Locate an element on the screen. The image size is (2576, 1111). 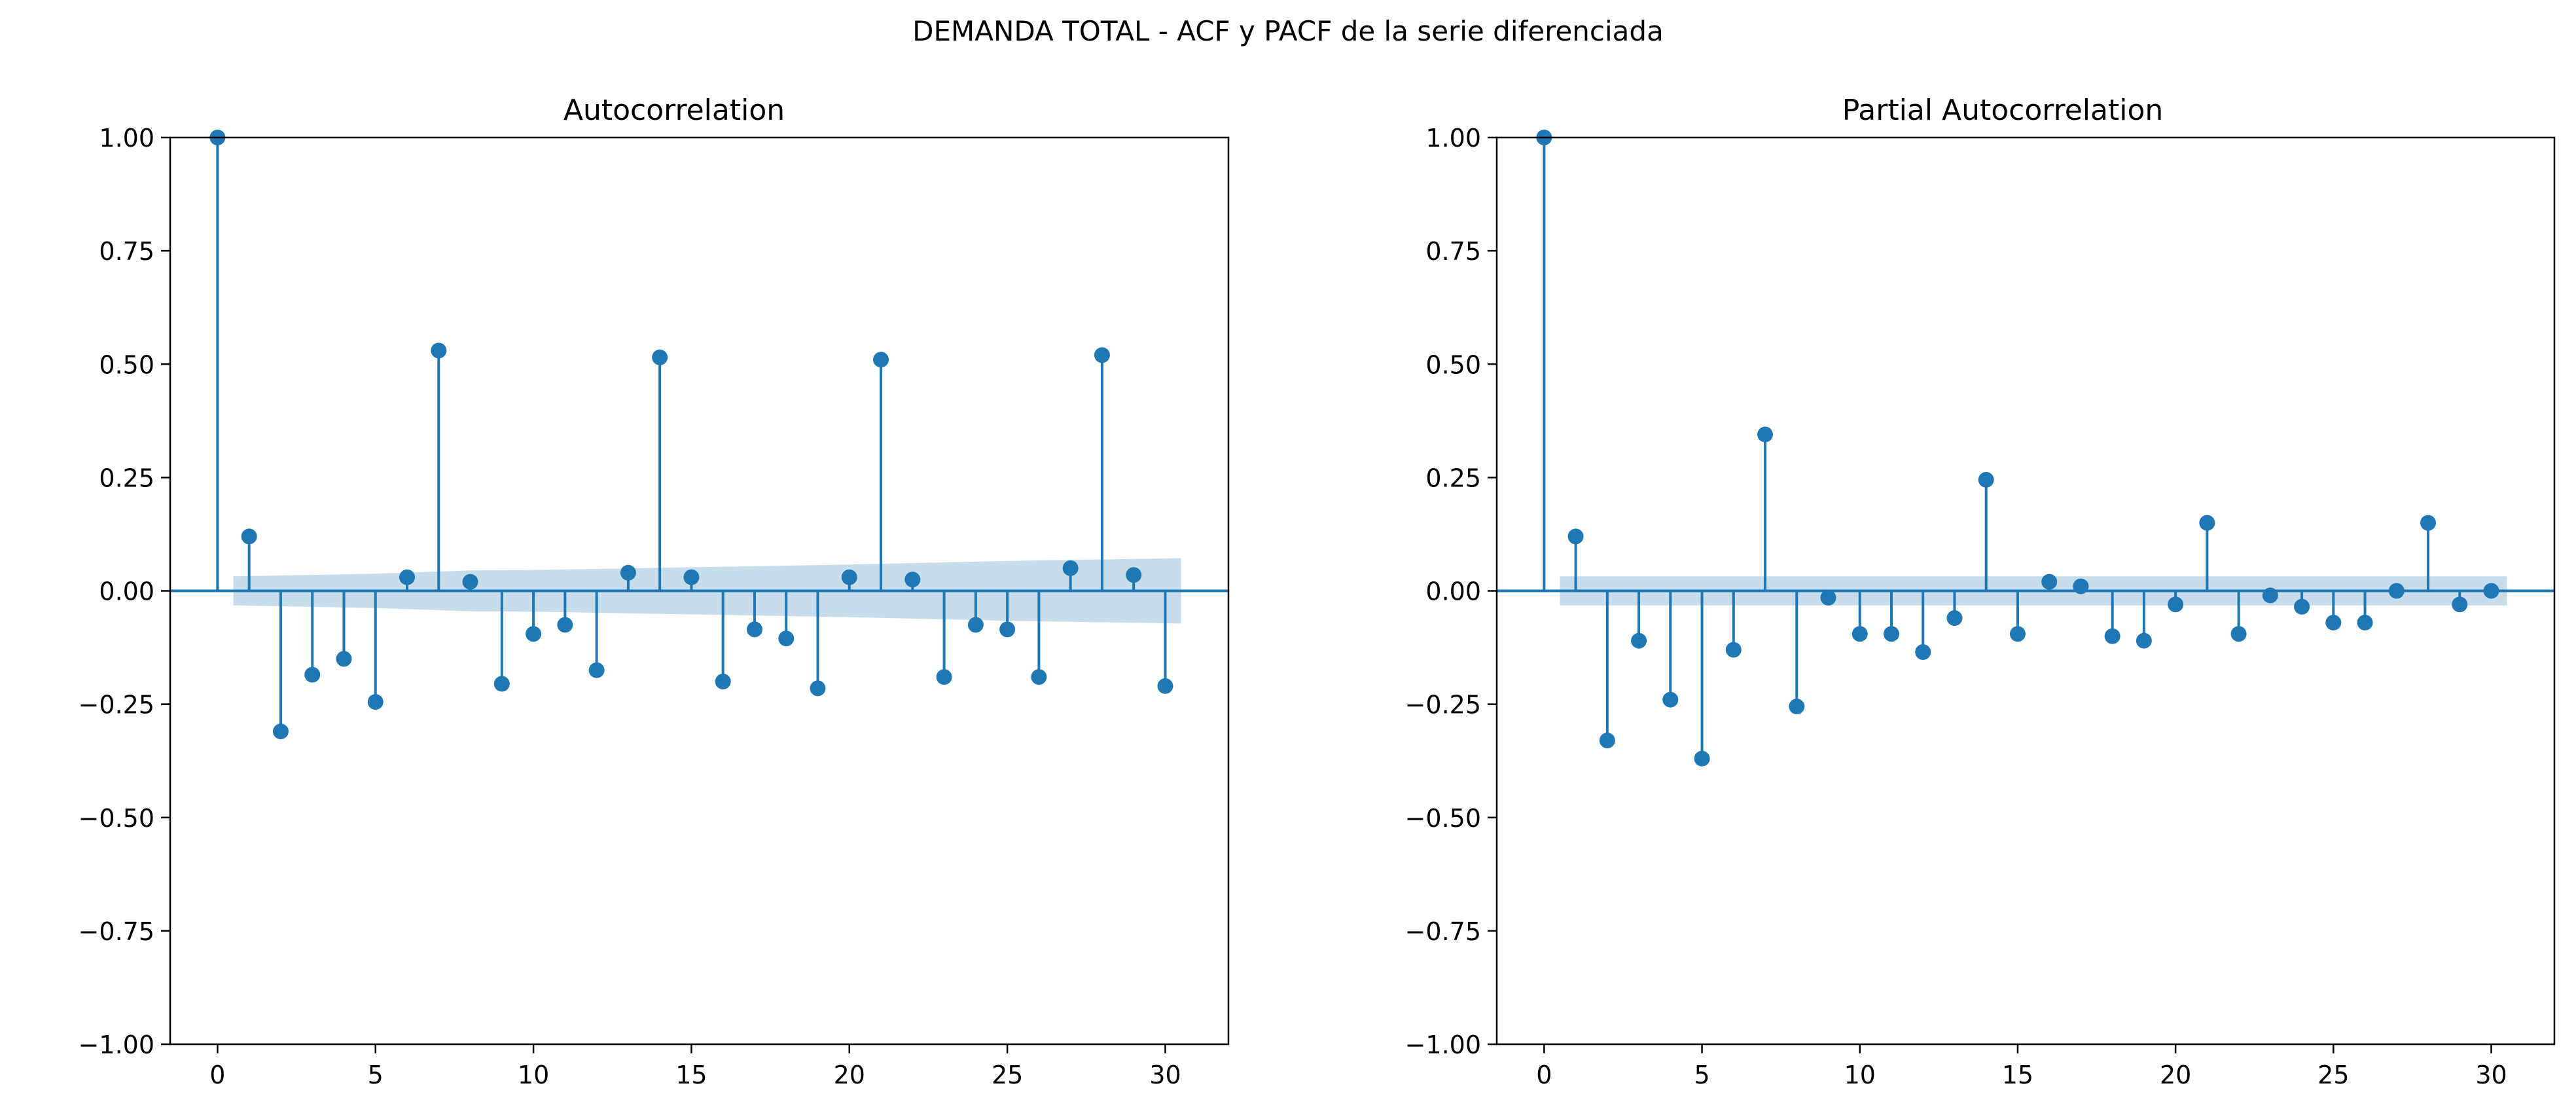
pacf-ytick-label: −0.50 is located at coordinates (1443, 818).